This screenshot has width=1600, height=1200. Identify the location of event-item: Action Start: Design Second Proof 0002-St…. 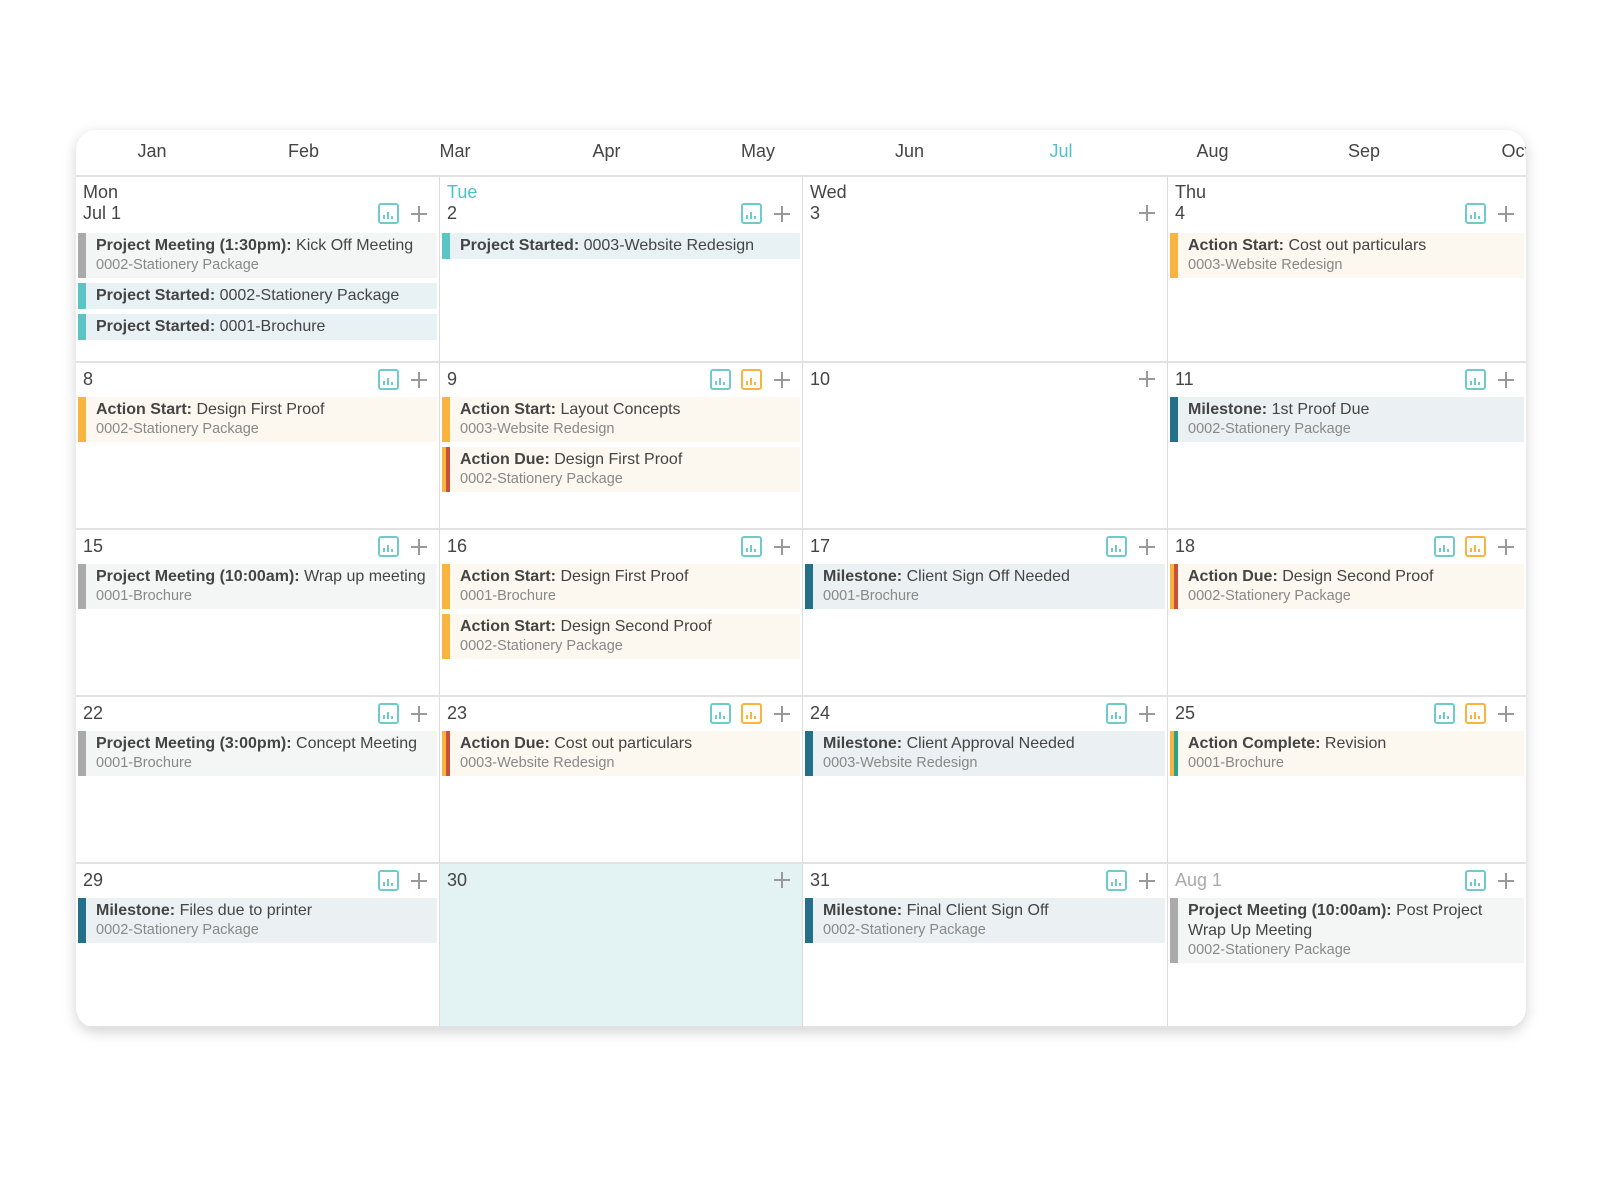
(621, 636).